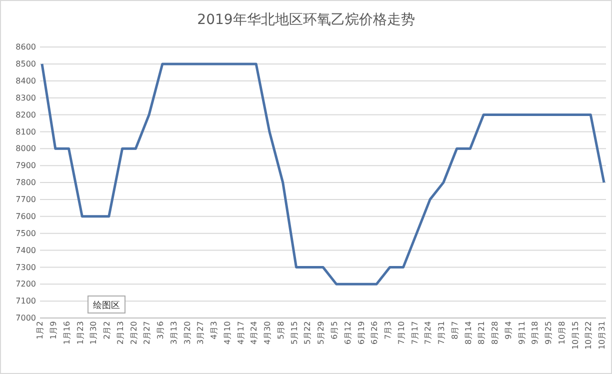 The height and width of the screenshot is (374, 612). Describe the element at coordinates (133, 332) in the screenshot. I see `x-tick-label: 2月20` at that location.